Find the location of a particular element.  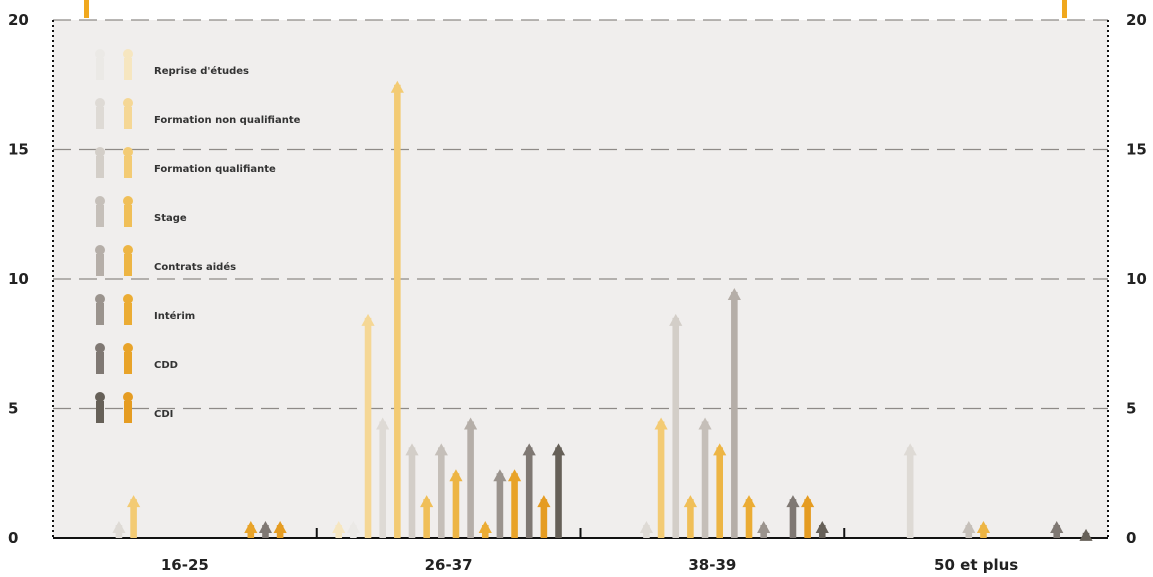

y-tick-label-right: 0 is located at coordinates (1131, 538).